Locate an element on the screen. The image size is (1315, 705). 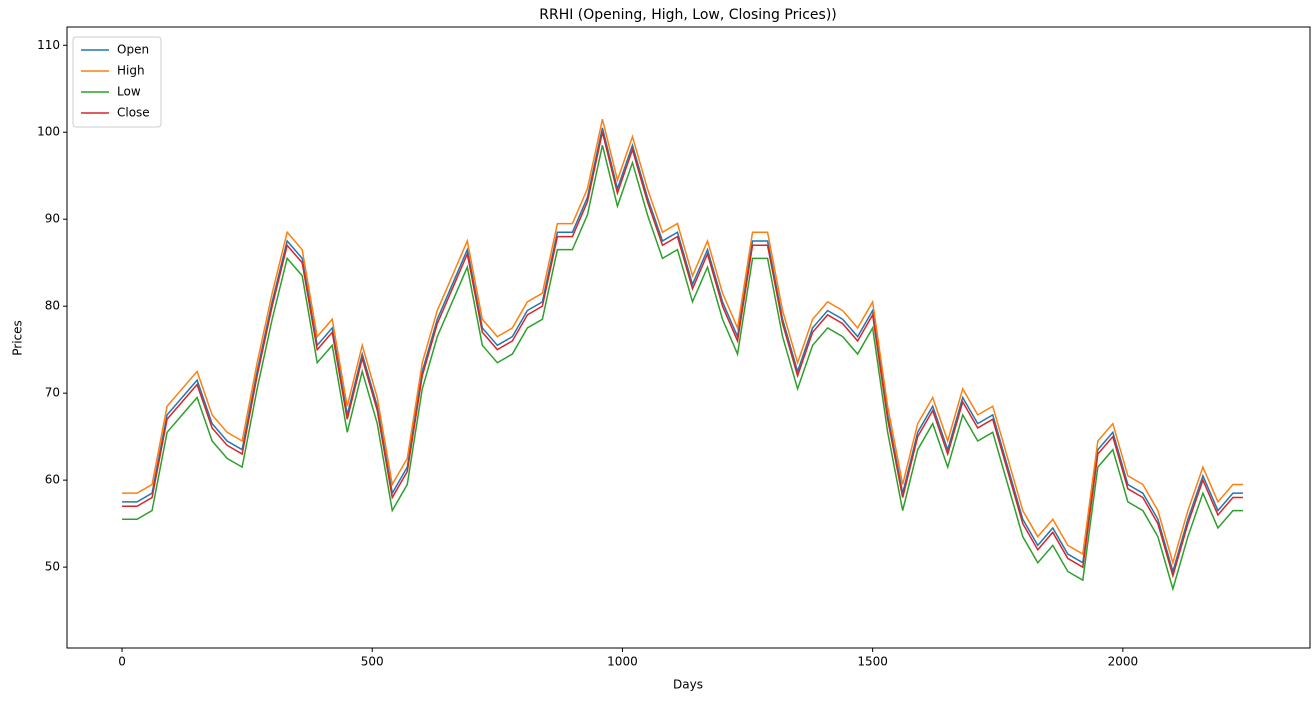
y-tick-label: 70 is located at coordinates (52, 393).